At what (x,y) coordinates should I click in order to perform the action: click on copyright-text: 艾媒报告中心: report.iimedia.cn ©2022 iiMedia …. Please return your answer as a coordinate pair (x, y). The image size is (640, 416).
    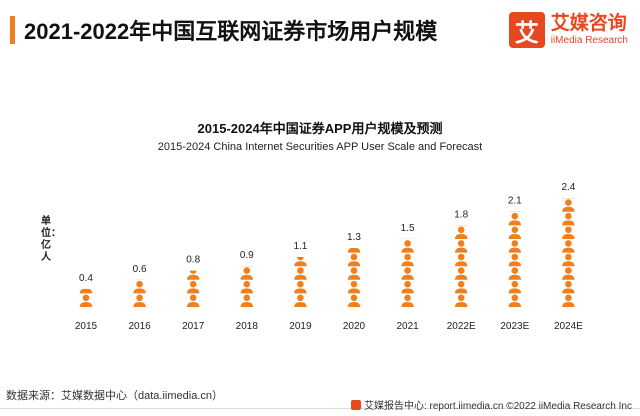
    Looking at the image, I should click on (497, 406).